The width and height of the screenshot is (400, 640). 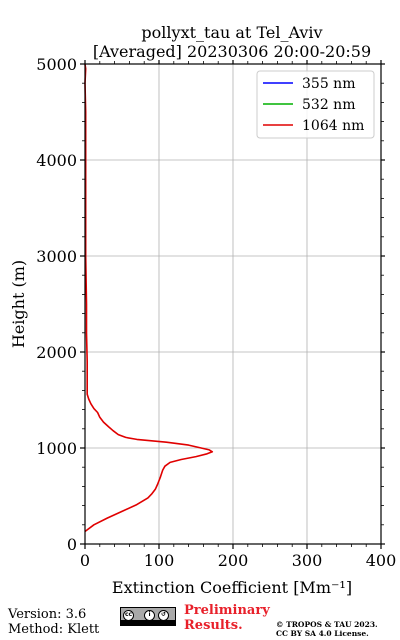 I want to click on preliminary-line-1: Preliminary, so click(x=227, y=610).